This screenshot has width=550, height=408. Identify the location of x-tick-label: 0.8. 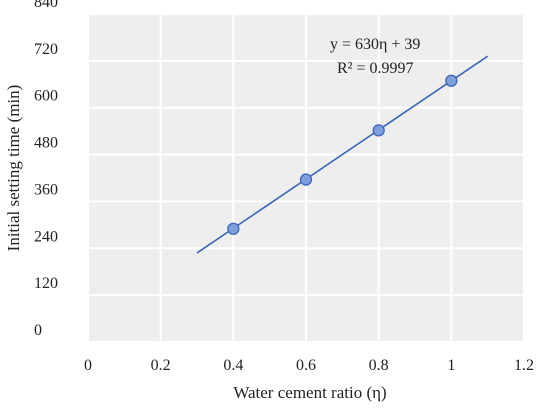
(379, 365).